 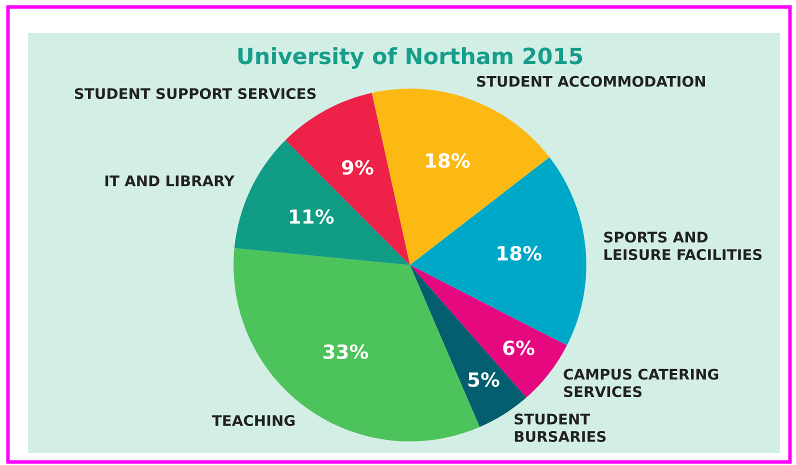 I want to click on chart-title: University of Northam 2015, so click(x=410, y=58).